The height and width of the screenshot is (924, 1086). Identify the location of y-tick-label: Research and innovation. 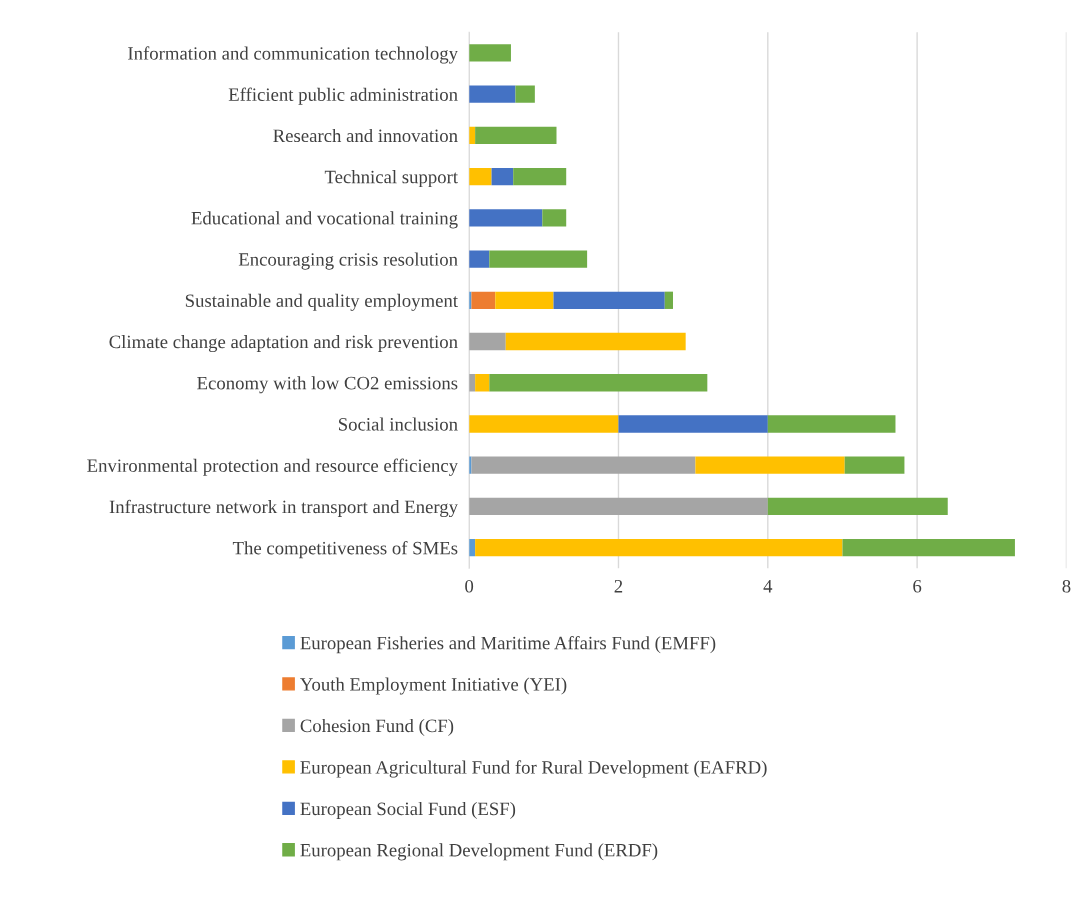
(365, 135).